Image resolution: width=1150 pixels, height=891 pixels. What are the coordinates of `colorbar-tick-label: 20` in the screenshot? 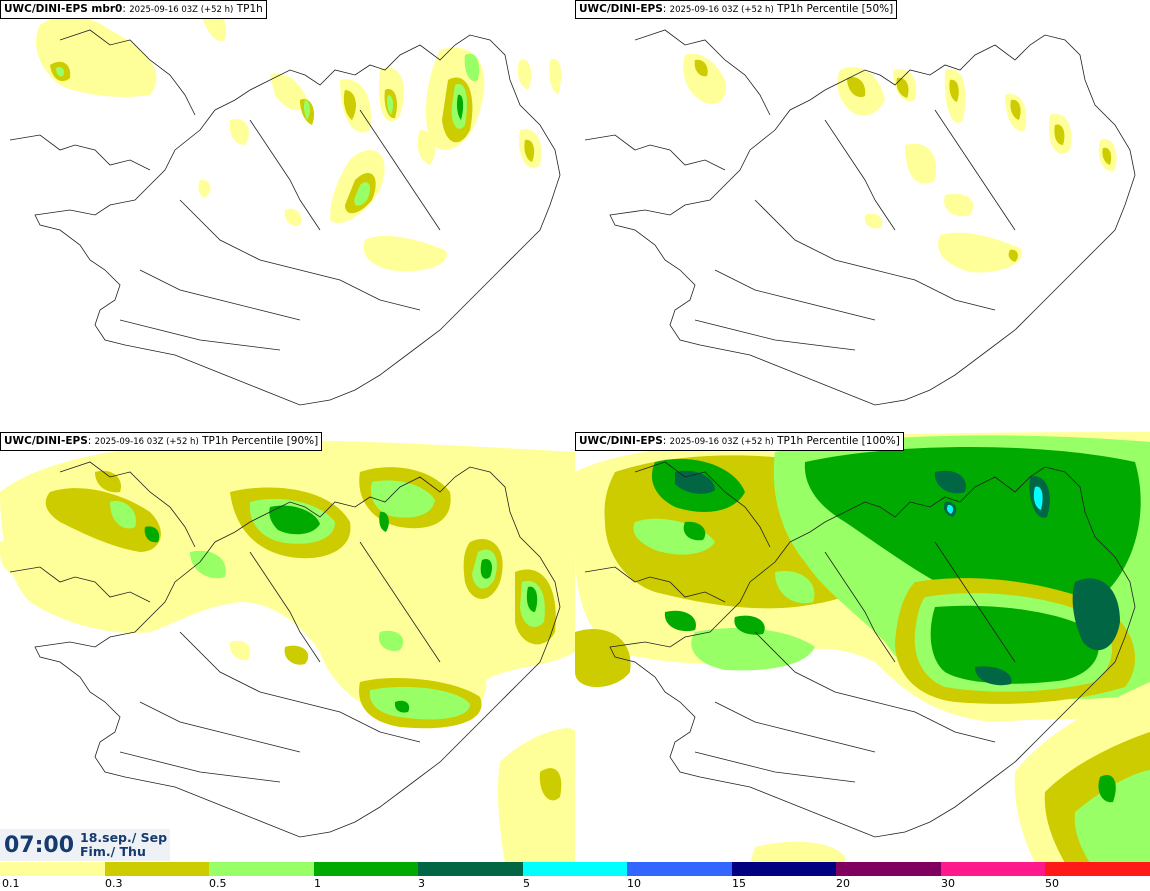 It's located at (843, 883).